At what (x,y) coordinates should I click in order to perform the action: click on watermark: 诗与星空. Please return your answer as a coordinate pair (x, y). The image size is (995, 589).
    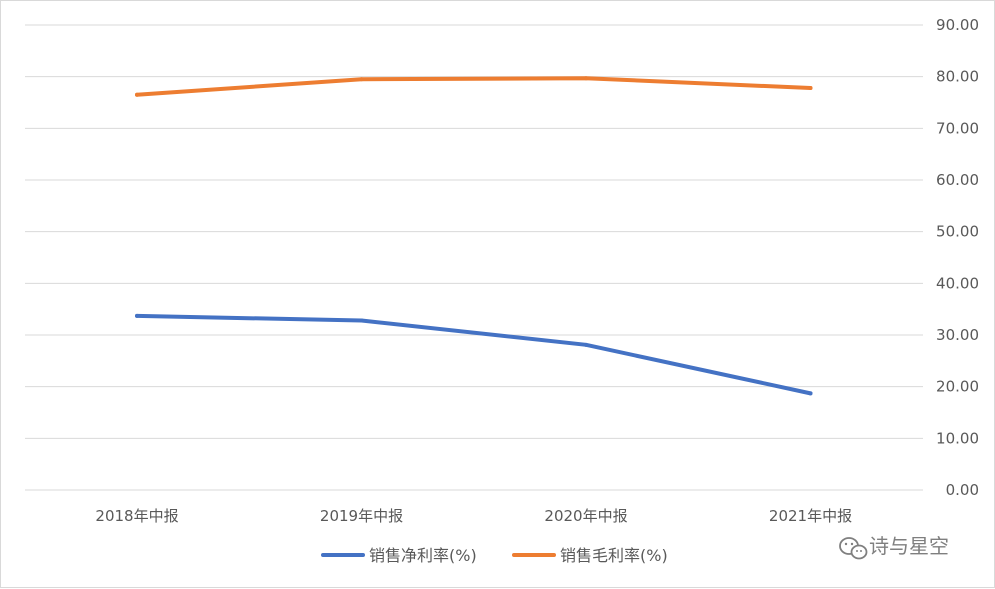
    Looking at the image, I should click on (894, 547).